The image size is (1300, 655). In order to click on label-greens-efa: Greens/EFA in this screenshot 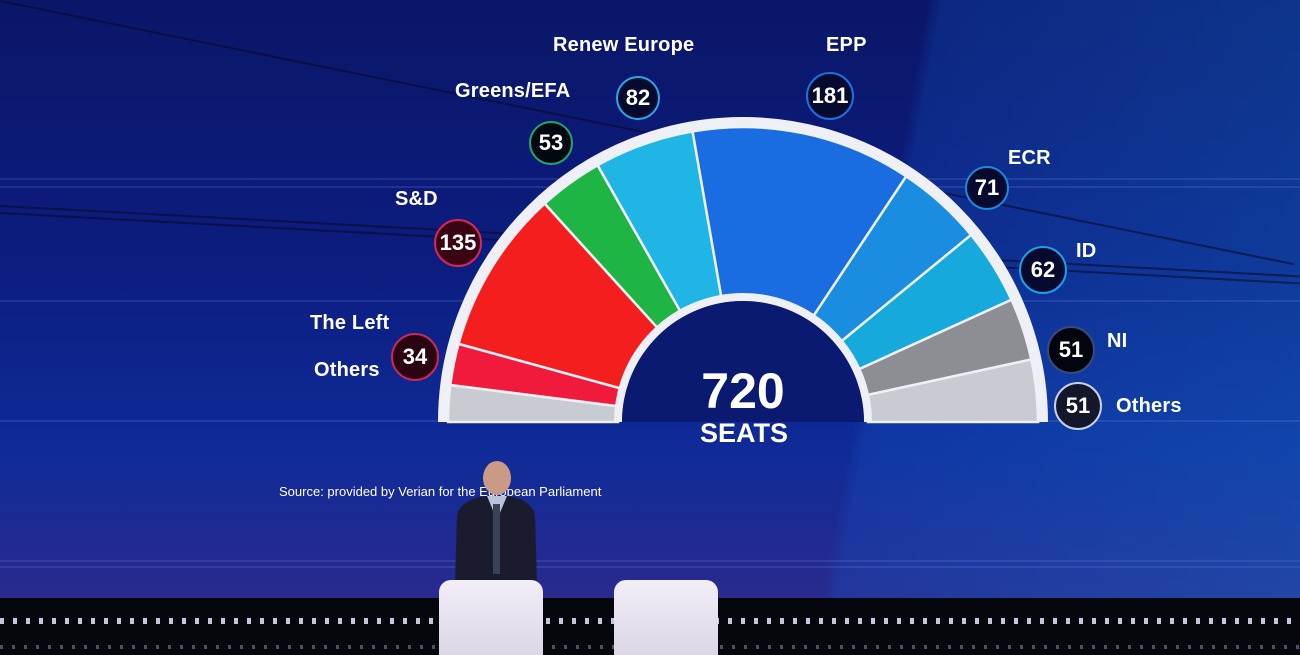, I will do `click(513, 91)`.